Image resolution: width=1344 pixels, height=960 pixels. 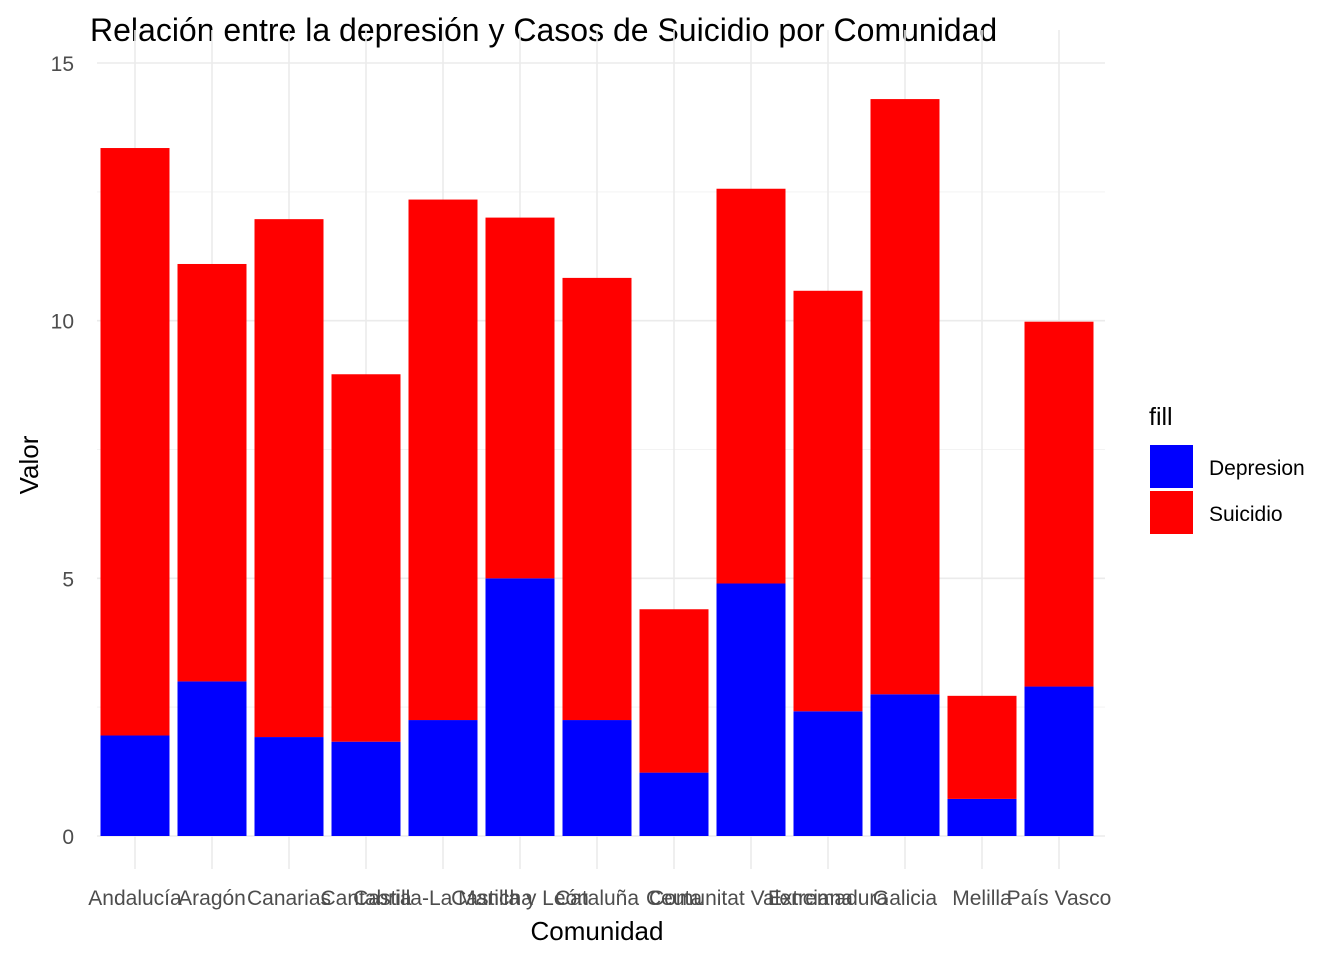 What do you see at coordinates (1246, 514) in the screenshot?
I see `legend-label-suicidio: Suicidio` at bounding box center [1246, 514].